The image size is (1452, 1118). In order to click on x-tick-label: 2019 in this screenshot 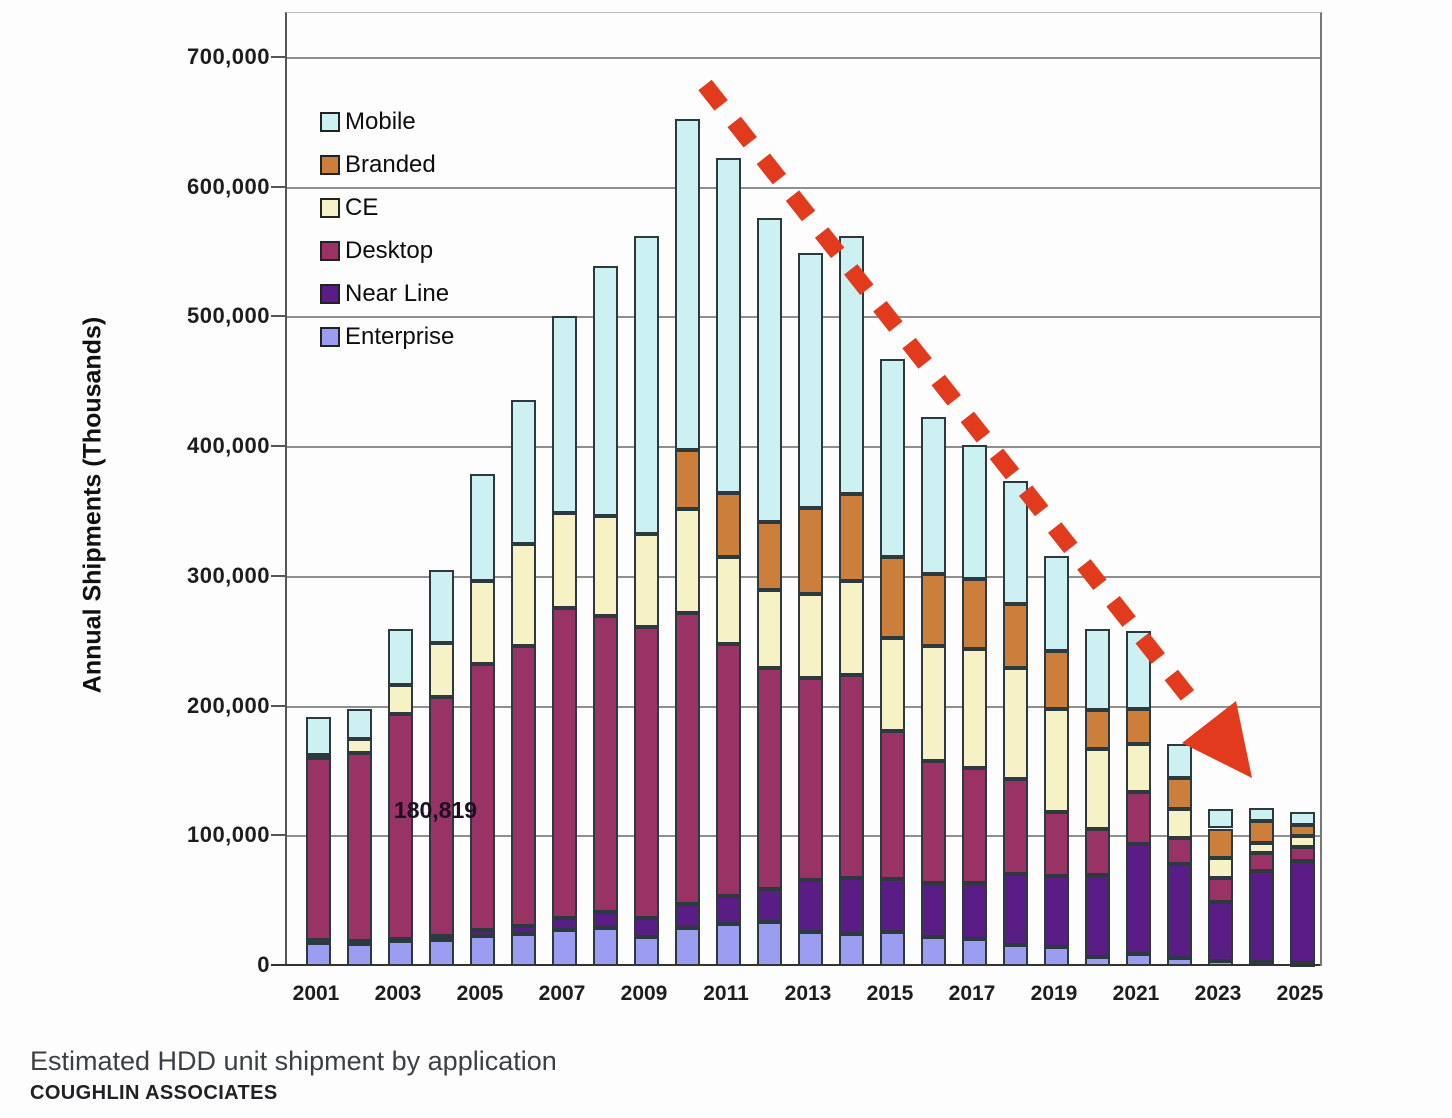, I will do `click(1054, 993)`.